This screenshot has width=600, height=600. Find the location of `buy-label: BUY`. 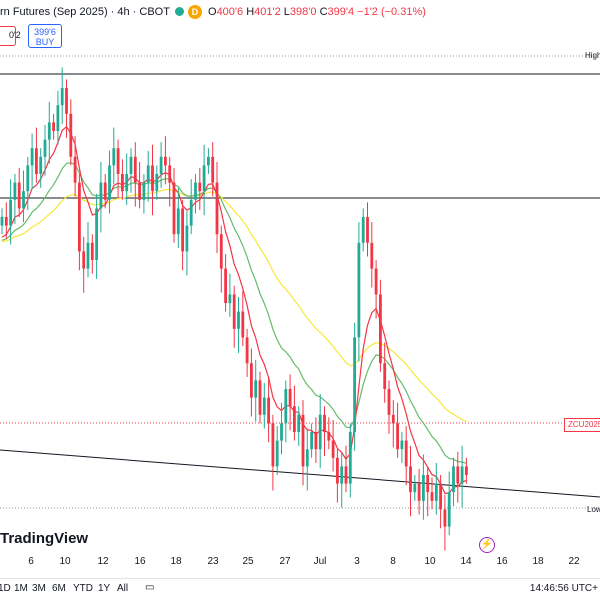

buy-label: BUY is located at coordinates (45, 42).